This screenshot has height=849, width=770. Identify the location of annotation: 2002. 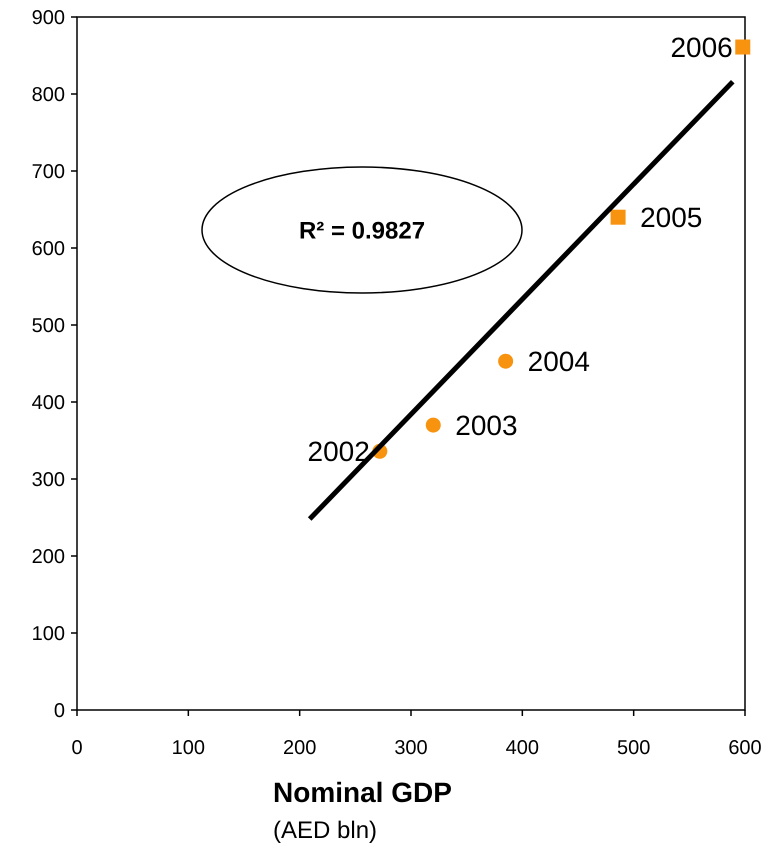
(339, 452).